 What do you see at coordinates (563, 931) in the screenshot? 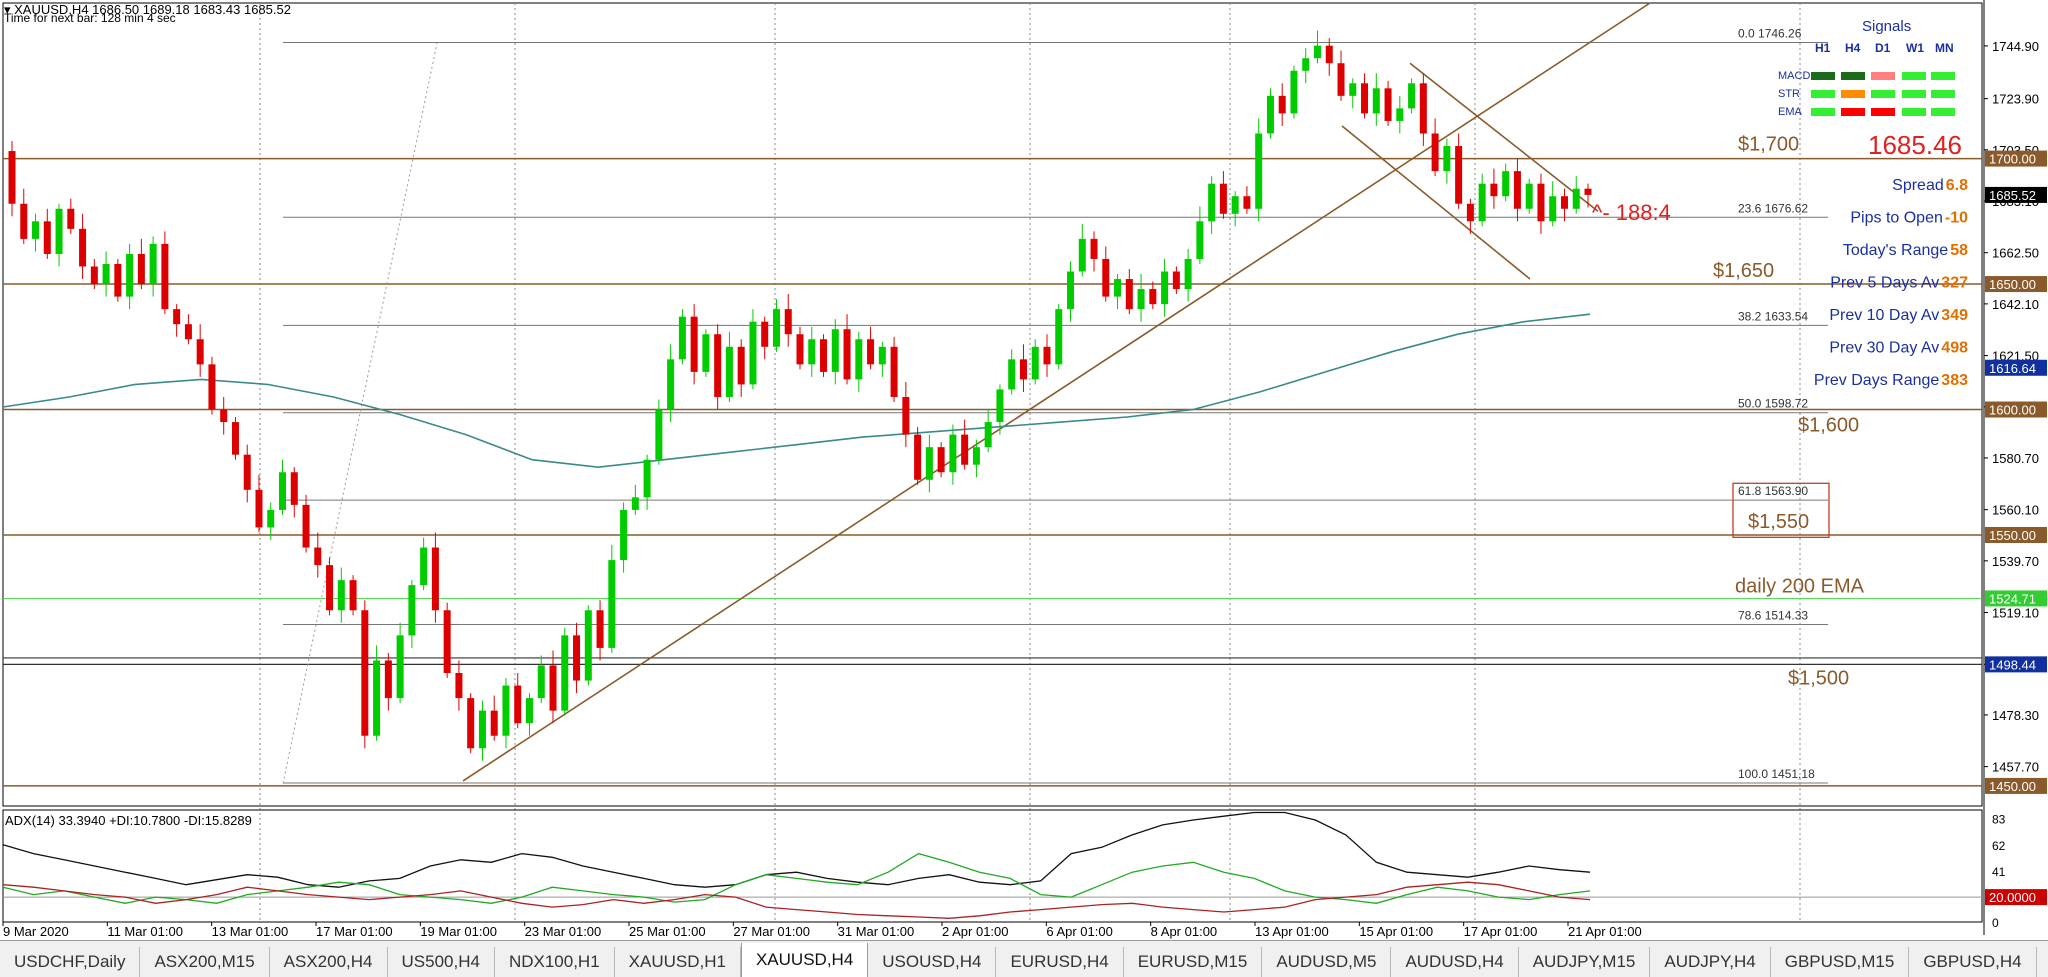
I see `x-tick-label: 23 Mar 01:00` at bounding box center [563, 931].